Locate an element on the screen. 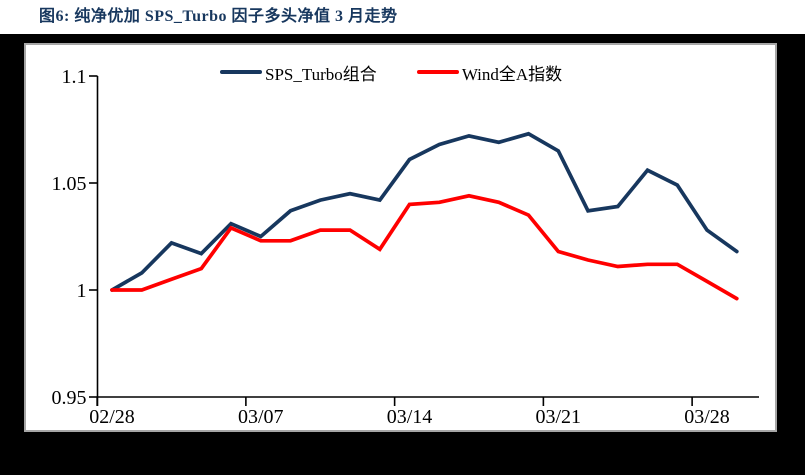  x-tick-label: 03/28 is located at coordinates (707, 417).